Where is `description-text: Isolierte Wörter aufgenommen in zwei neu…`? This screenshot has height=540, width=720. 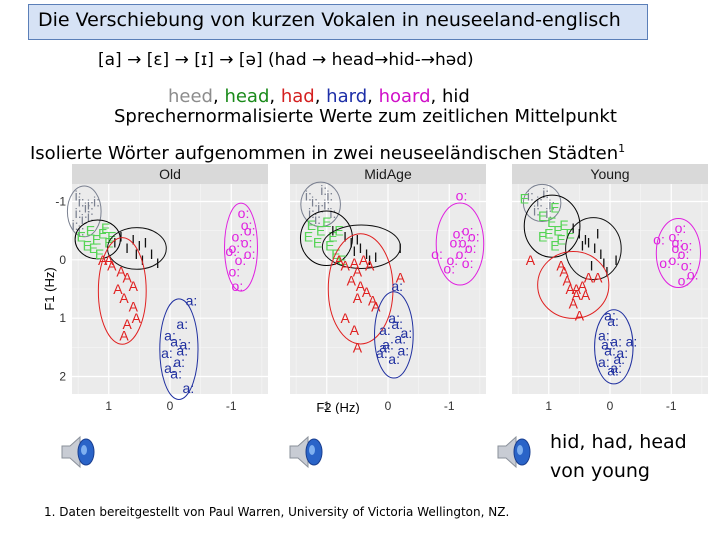 description-text: Isolierte Wörter aufgenommen in zwei neu… is located at coordinates (324, 153).